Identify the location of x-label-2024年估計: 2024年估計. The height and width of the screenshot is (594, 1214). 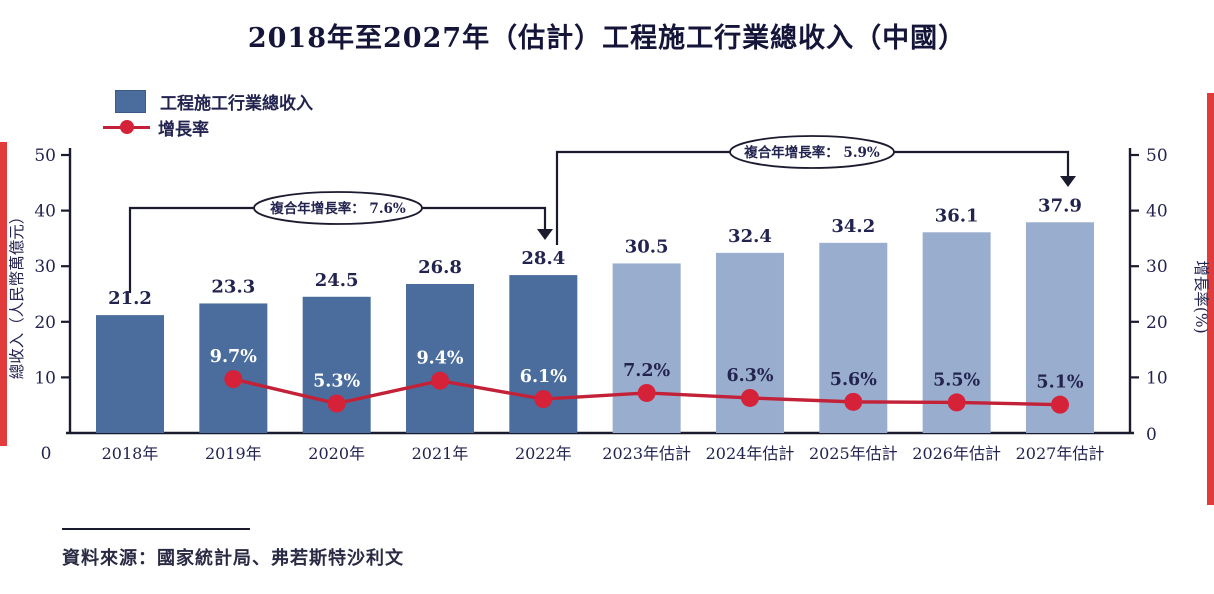
(750, 453).